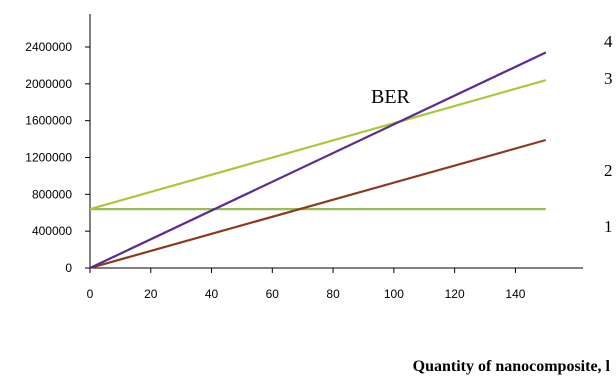 The image size is (616, 378). Describe the element at coordinates (512, 366) in the screenshot. I see `x-axis-title: Quantity of nanocomposite, l` at that location.